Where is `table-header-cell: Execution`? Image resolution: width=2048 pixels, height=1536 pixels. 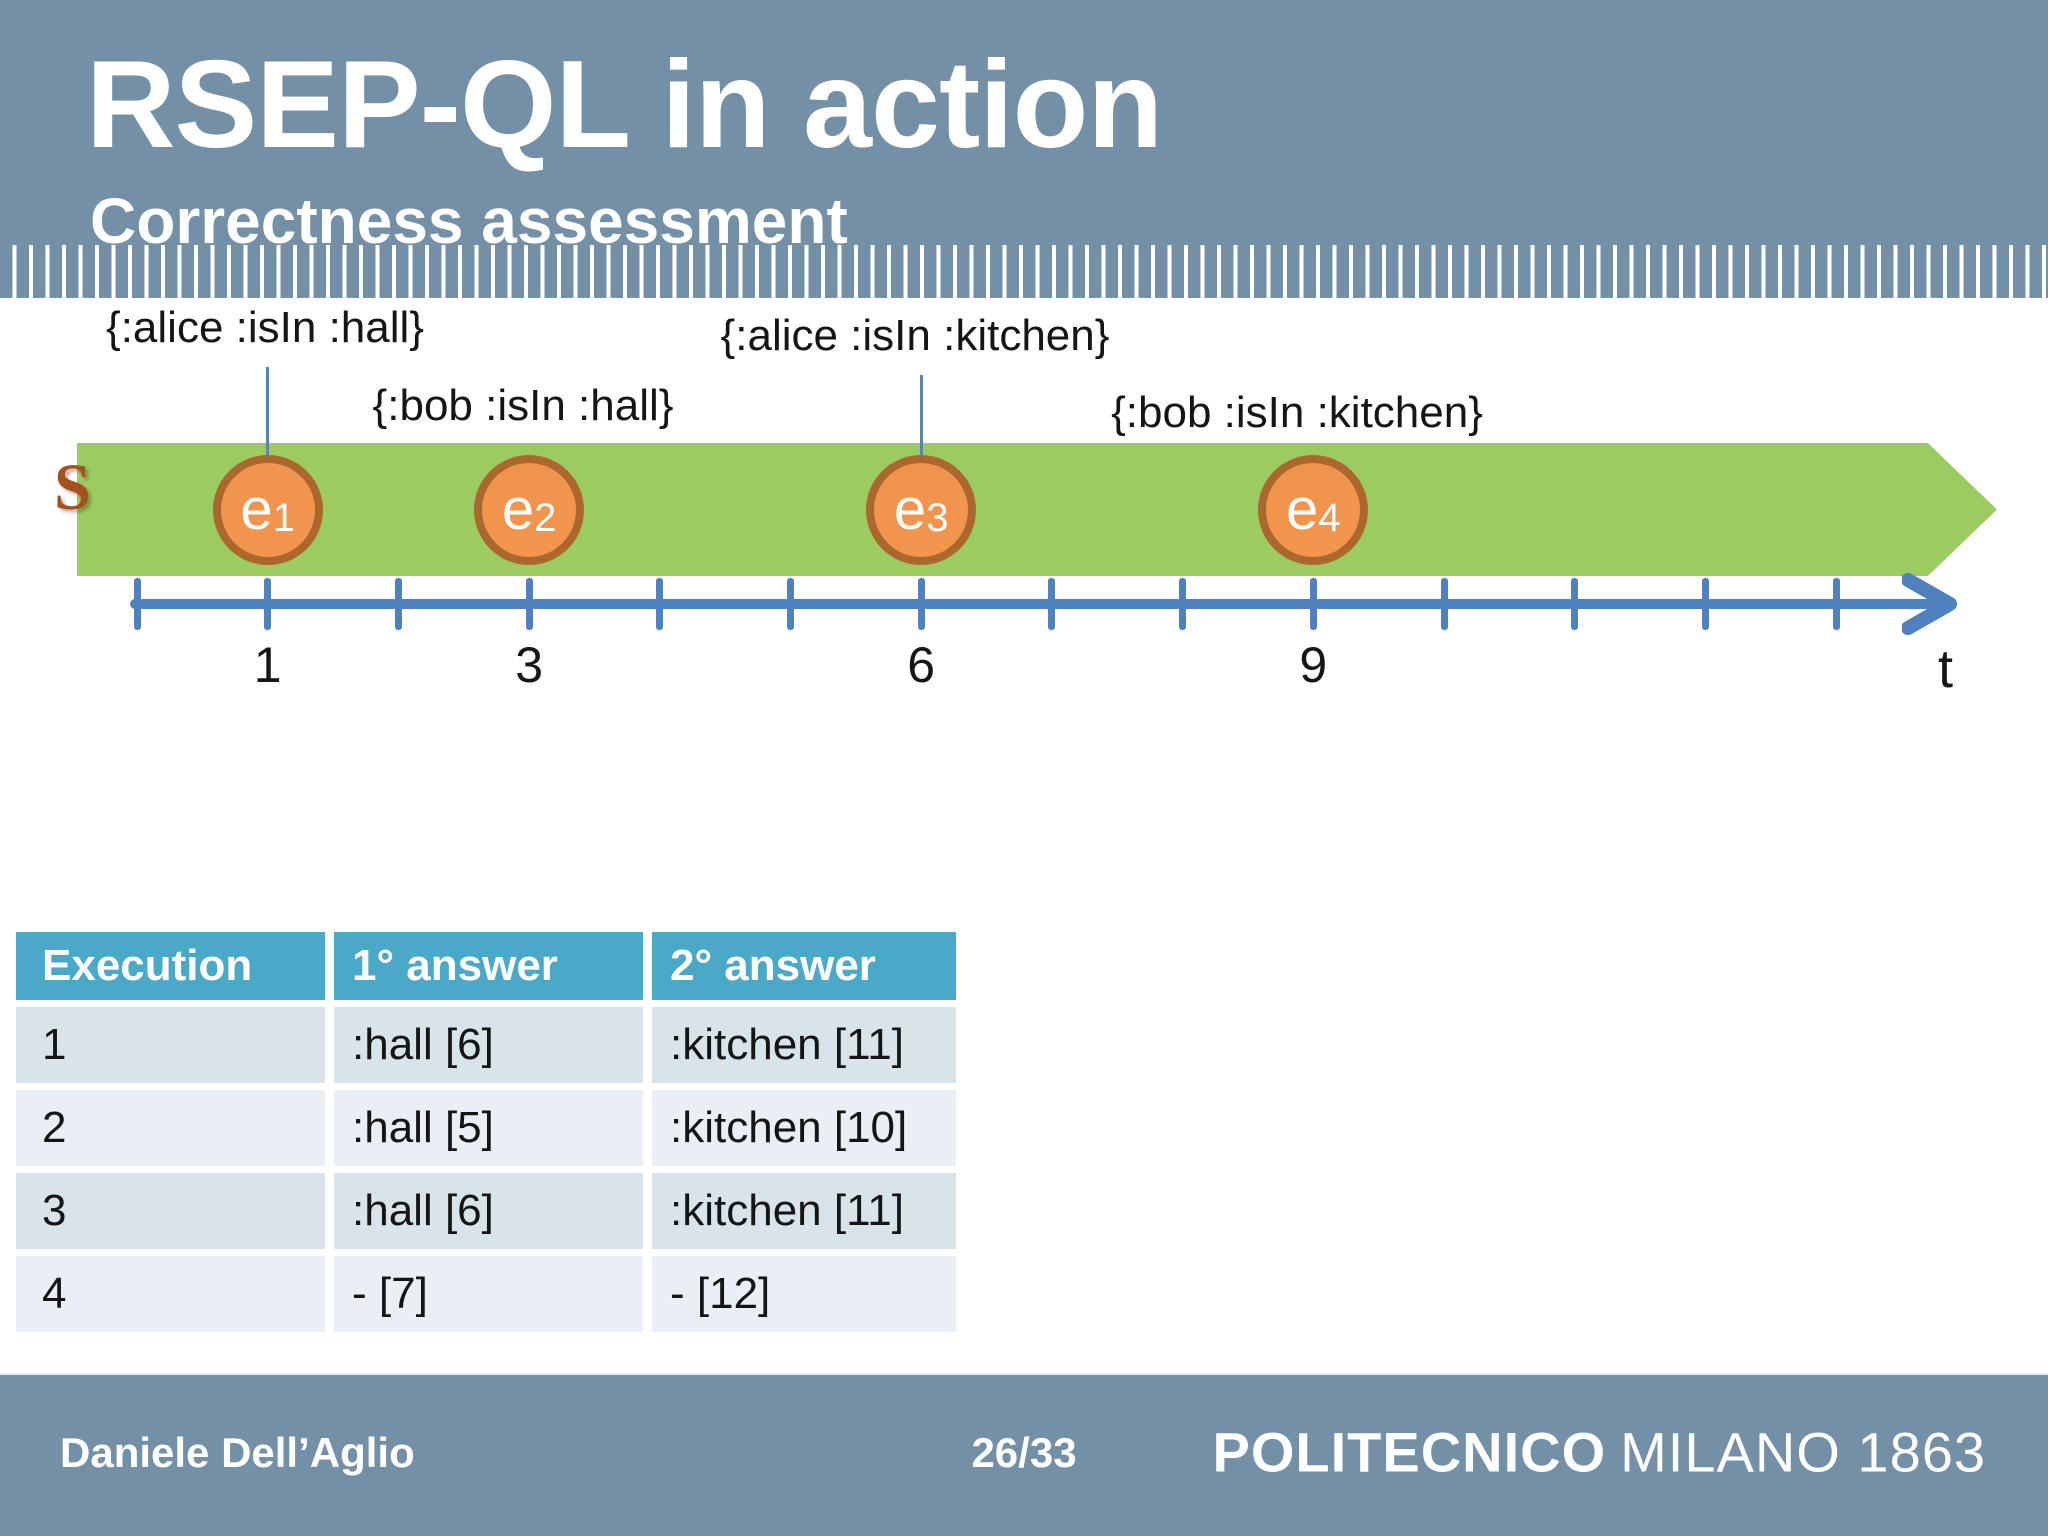
table-header-cell: Execution is located at coordinates (170, 966).